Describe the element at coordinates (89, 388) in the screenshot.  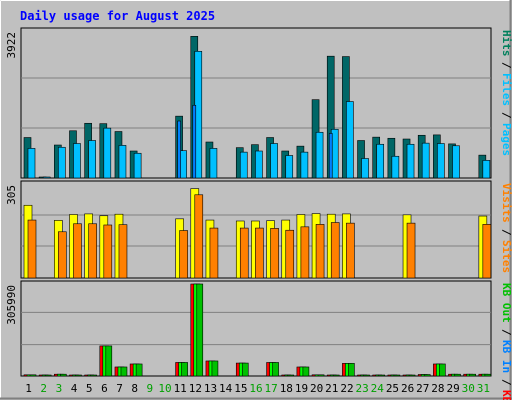
I see `x-tick-label-5: 5` at that location.